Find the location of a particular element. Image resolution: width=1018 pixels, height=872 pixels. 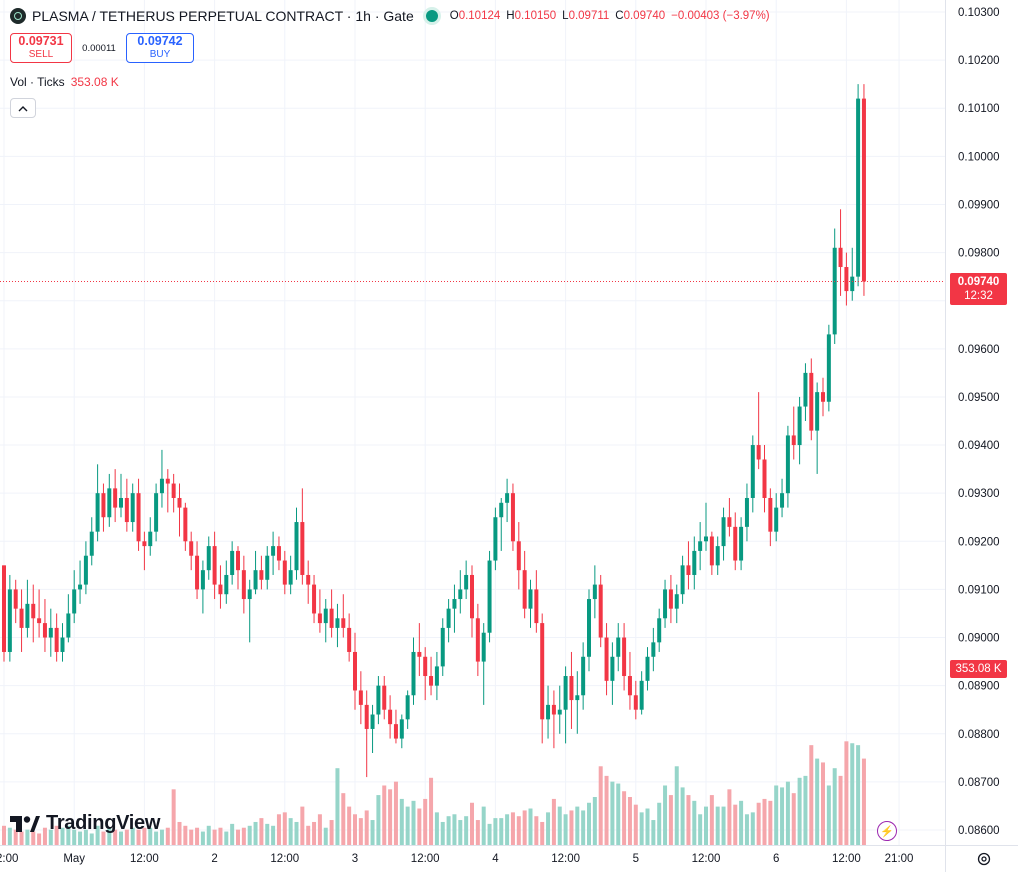

tradingview-wordmark: TradingView is located at coordinates (103, 823).